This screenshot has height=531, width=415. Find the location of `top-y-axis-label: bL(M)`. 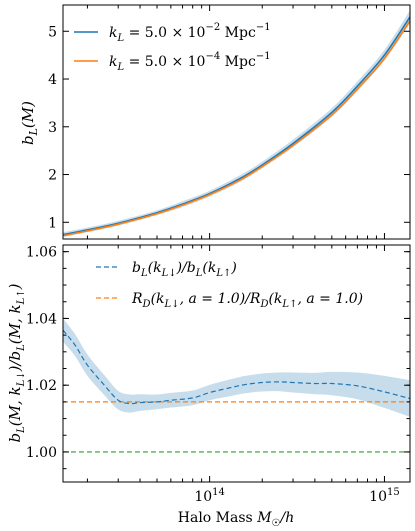

top-y-axis-label: bL(M) is located at coordinates (29, 123).